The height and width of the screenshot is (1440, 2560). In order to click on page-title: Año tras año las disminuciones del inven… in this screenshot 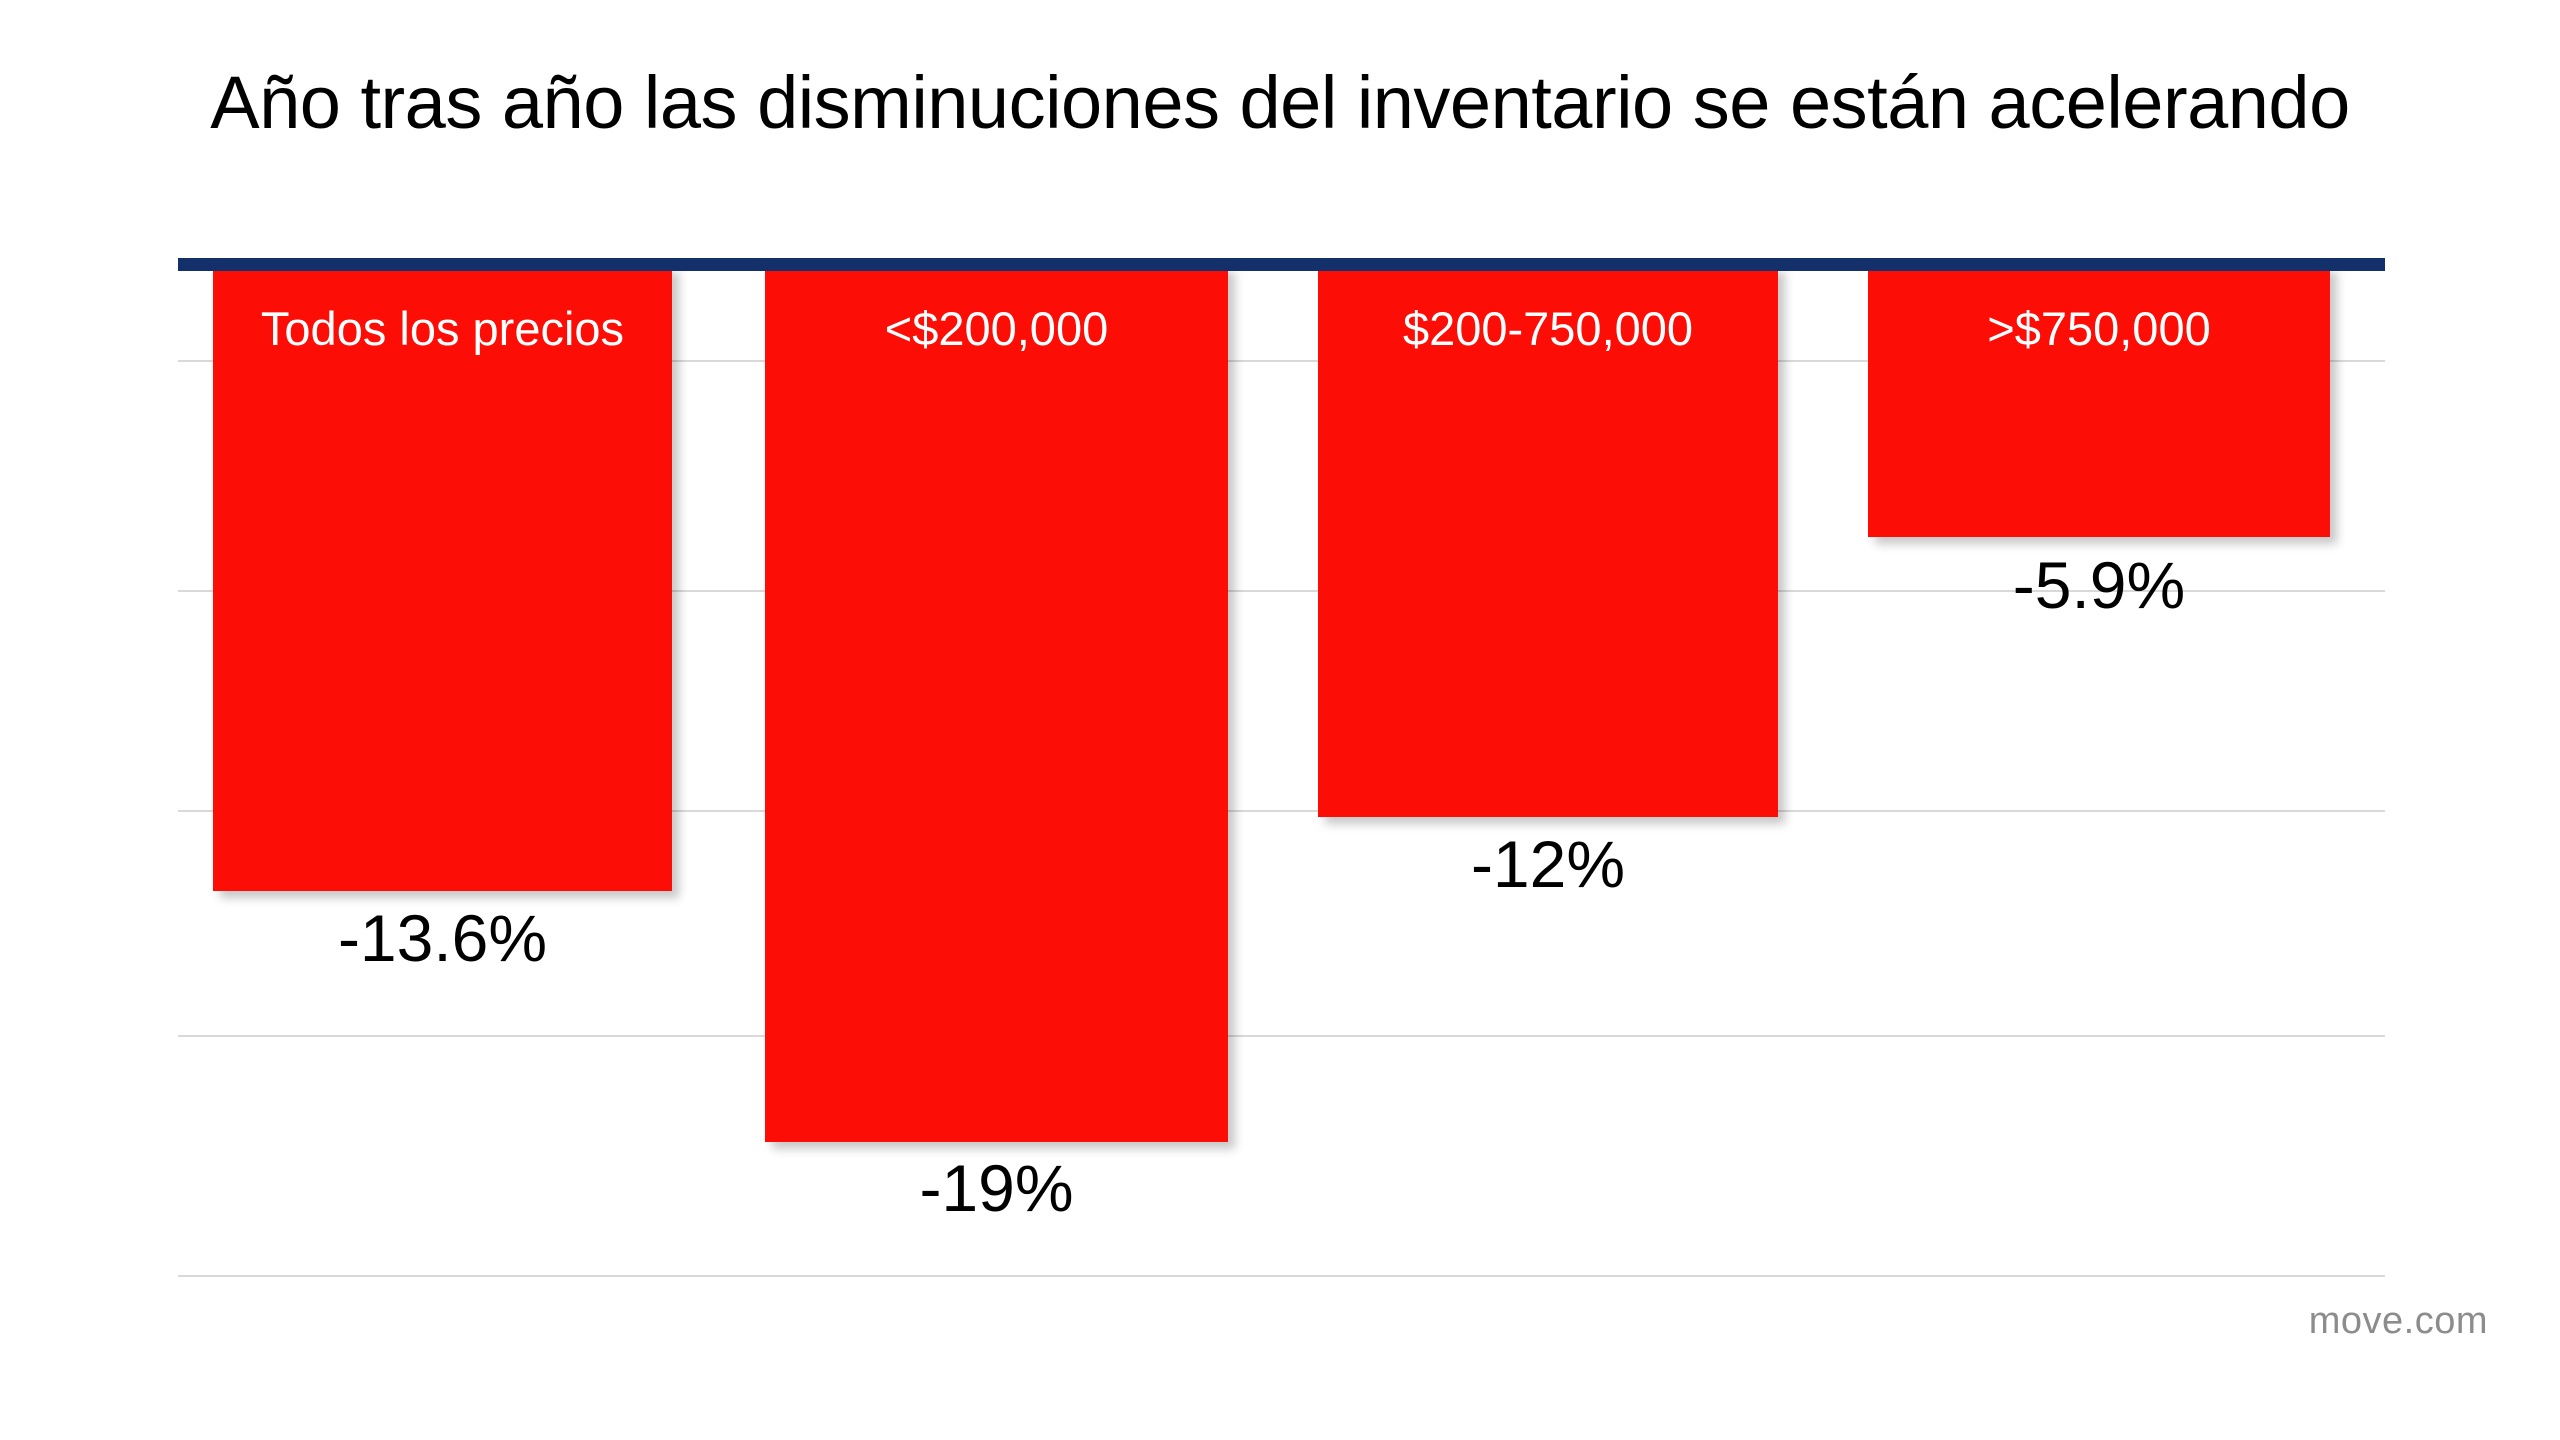, I will do `click(1280, 102)`.